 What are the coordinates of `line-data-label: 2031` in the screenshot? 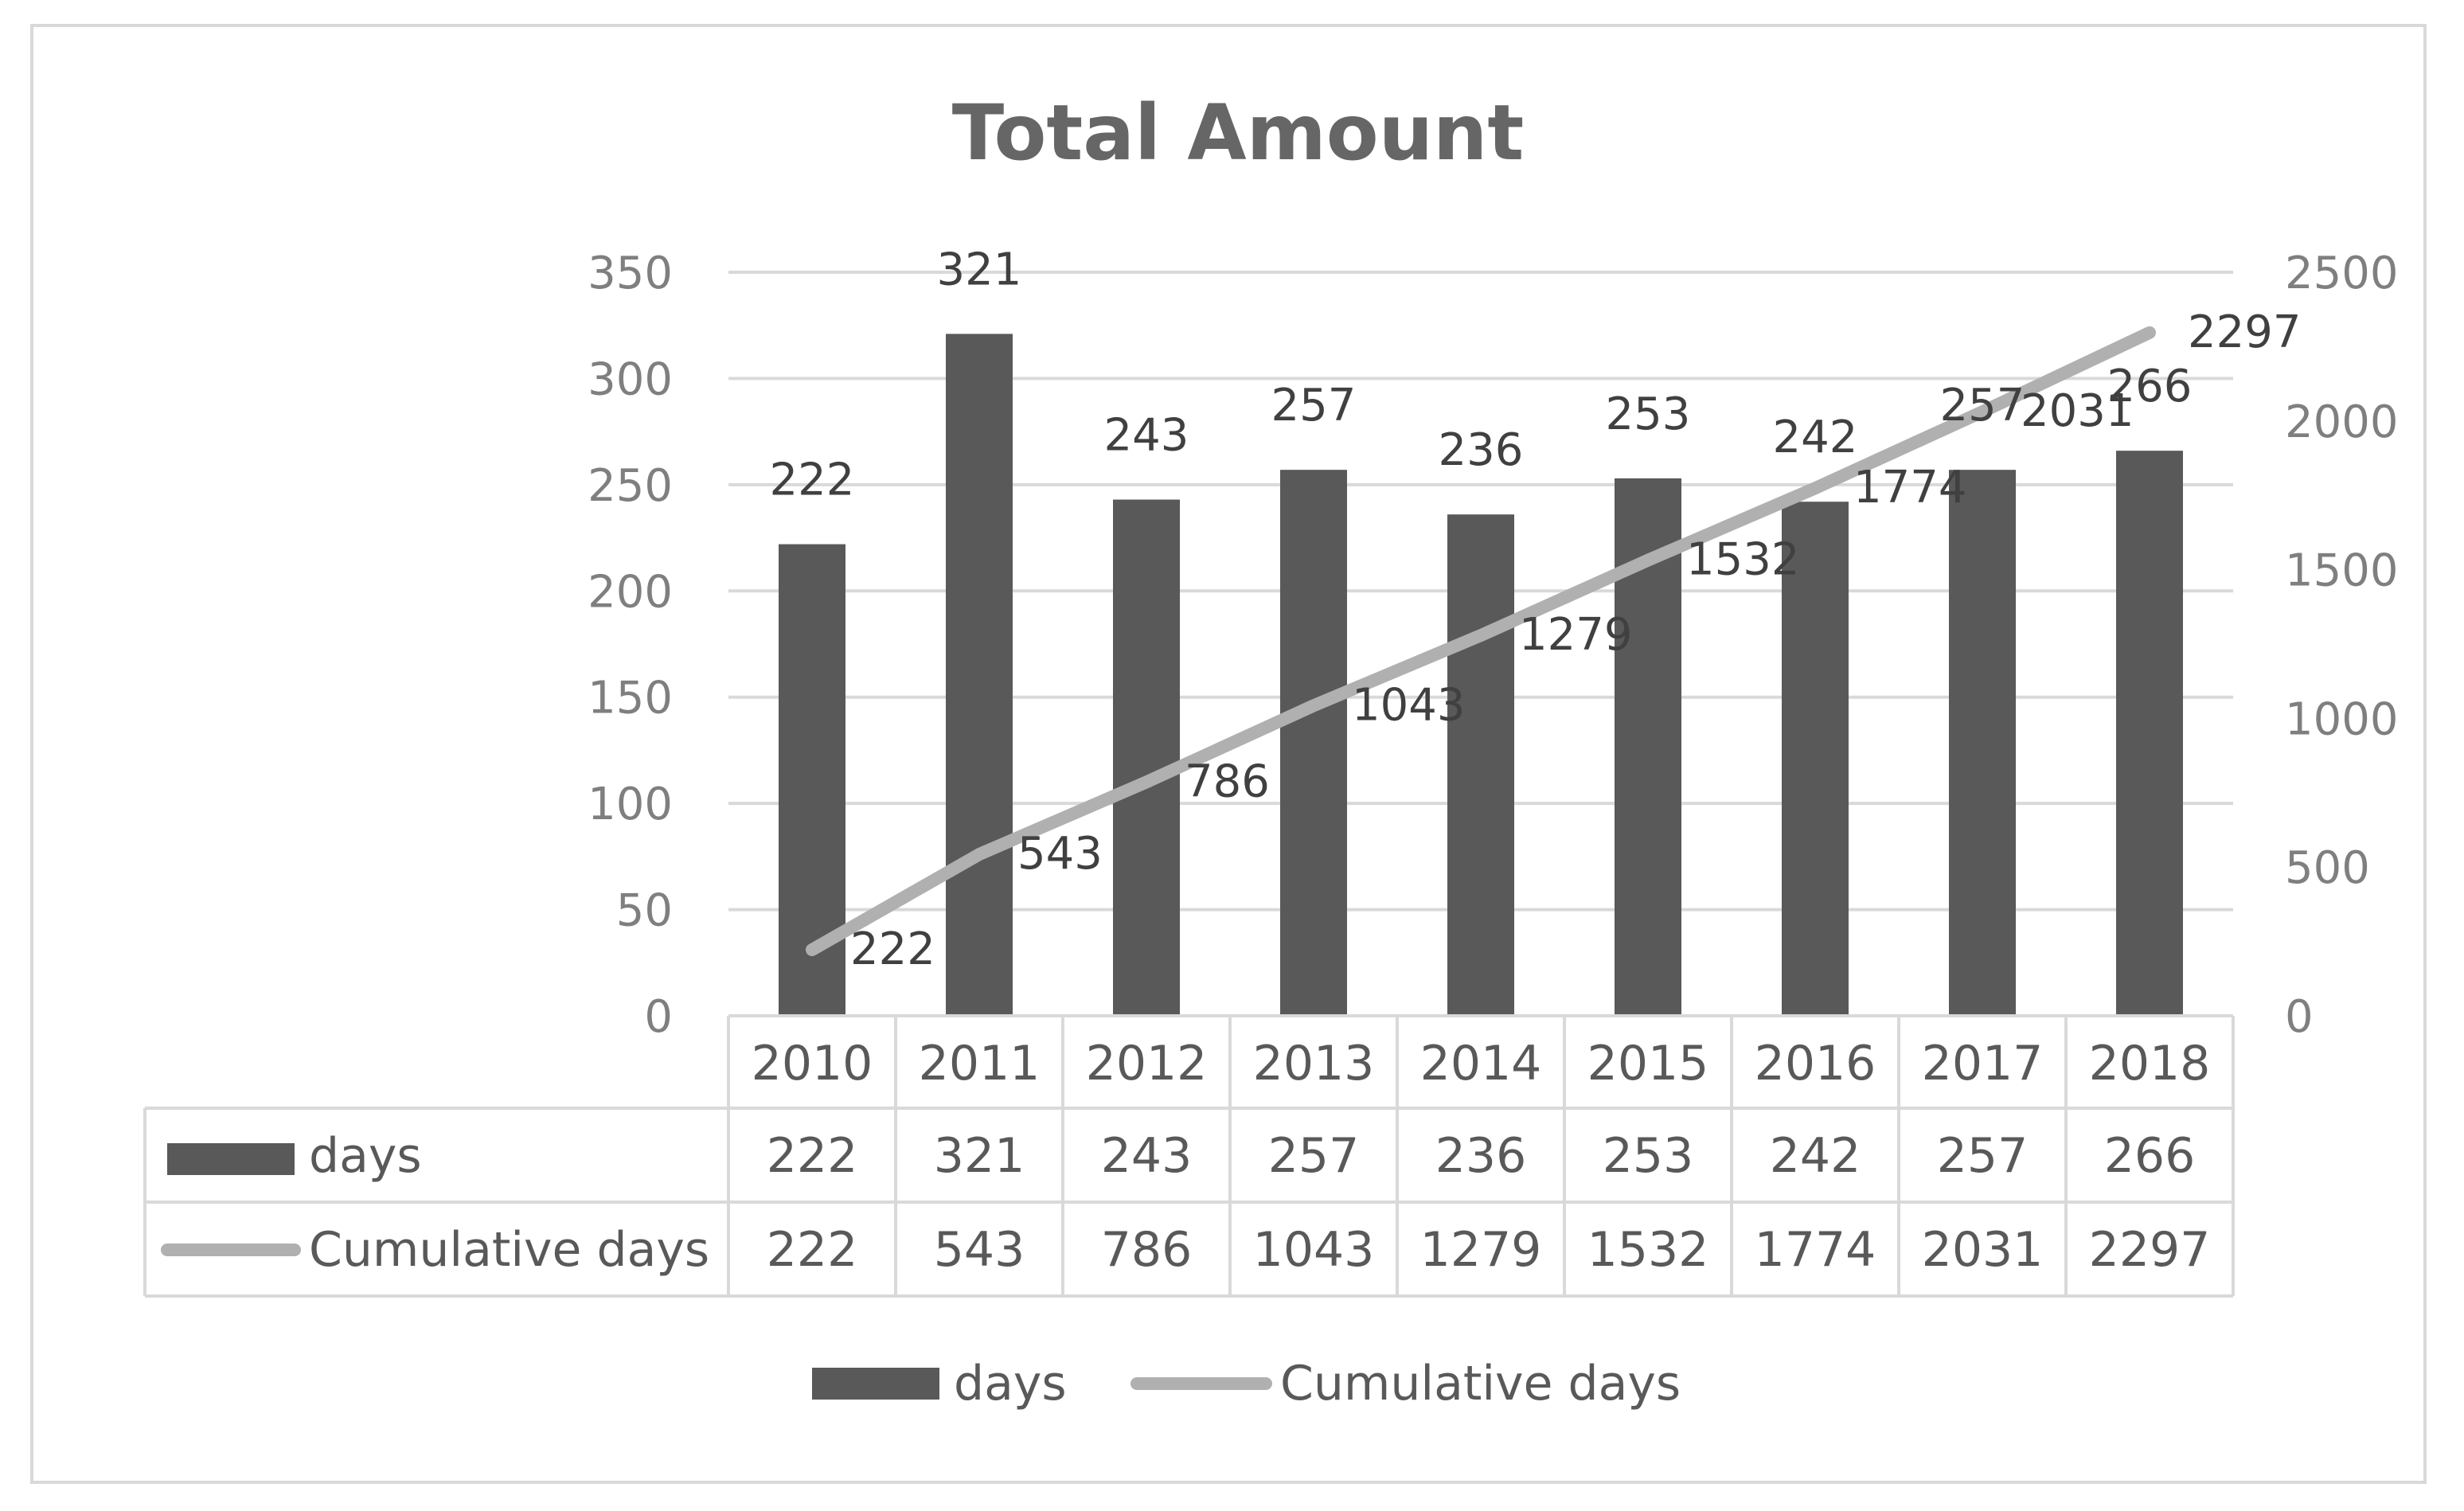 It's located at (2077, 411).